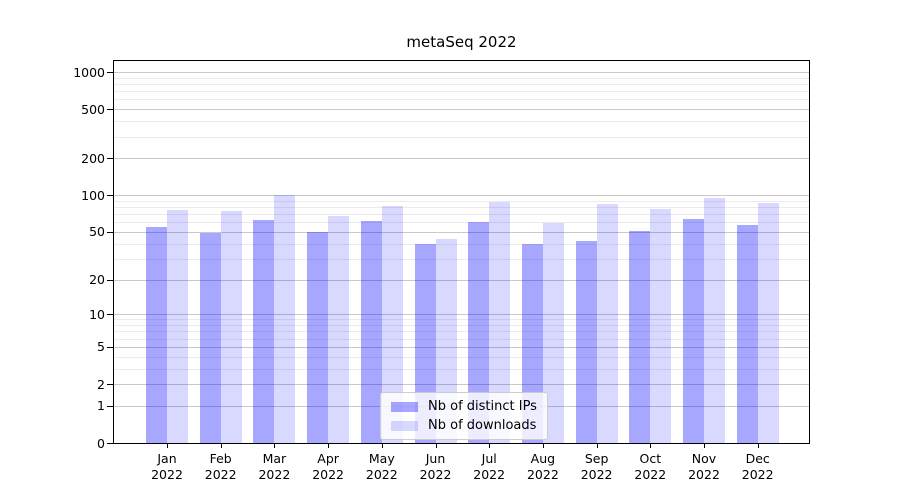 This screenshot has width=900, height=500. I want to click on x-tick-label: Oct 2022, so click(650, 466).